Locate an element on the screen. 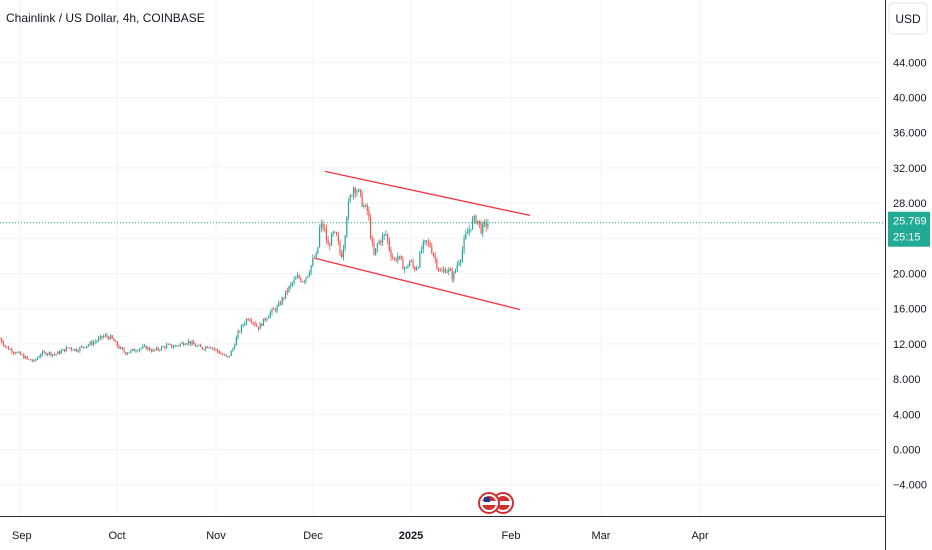 This screenshot has height=550, width=932. currency-button-label: USD is located at coordinates (908, 19).